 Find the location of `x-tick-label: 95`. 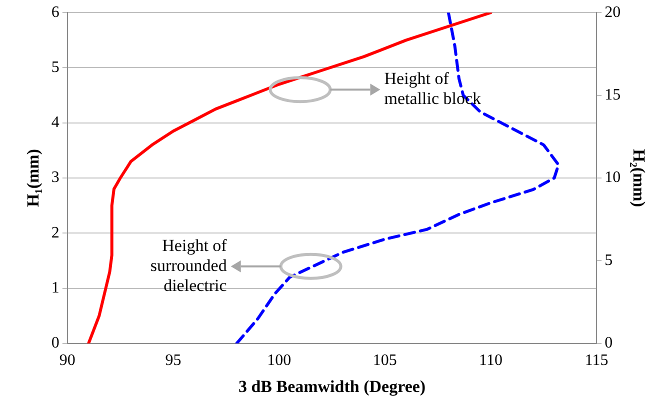

x-tick-label: 95 is located at coordinates (173, 361).